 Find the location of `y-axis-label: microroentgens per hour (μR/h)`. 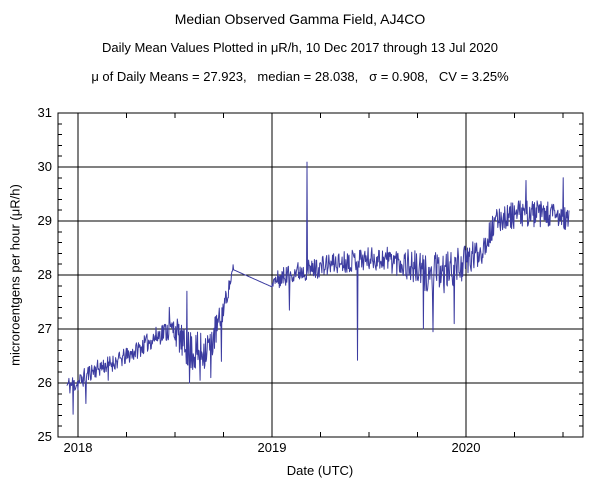

y-axis-label: microroentgens per hour (μR/h) is located at coordinates (15, 275).